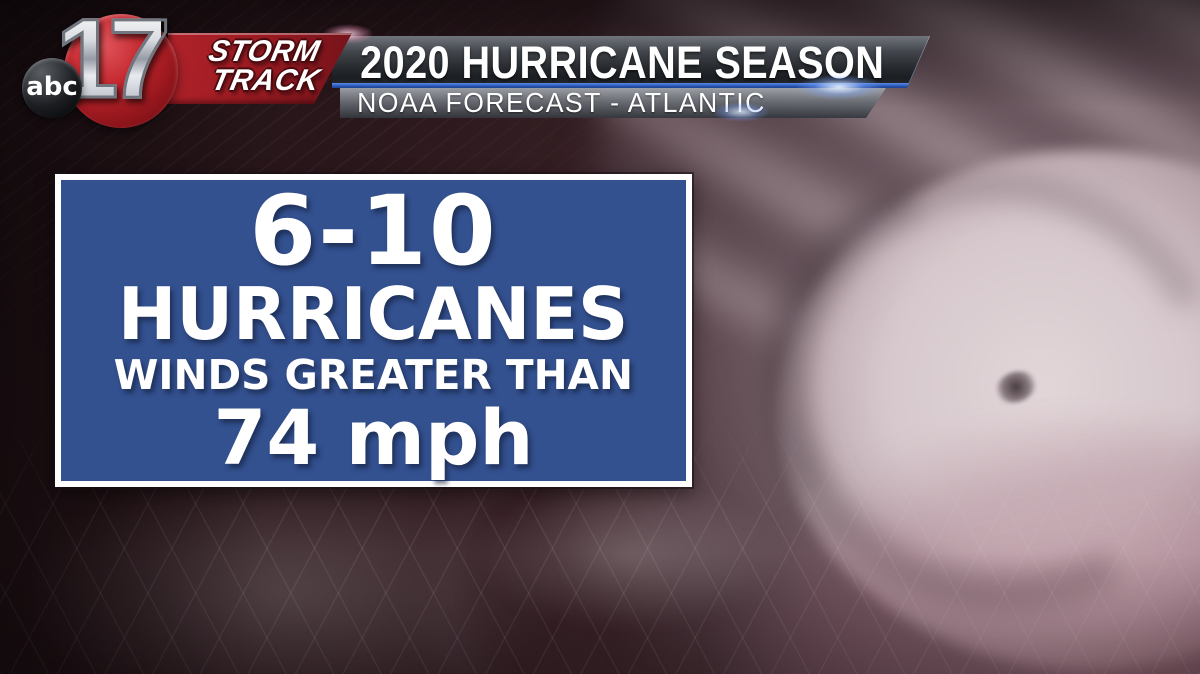 This screenshot has height=674, width=1200. I want to click on forecast-threshold: 74 mph, so click(373, 437).